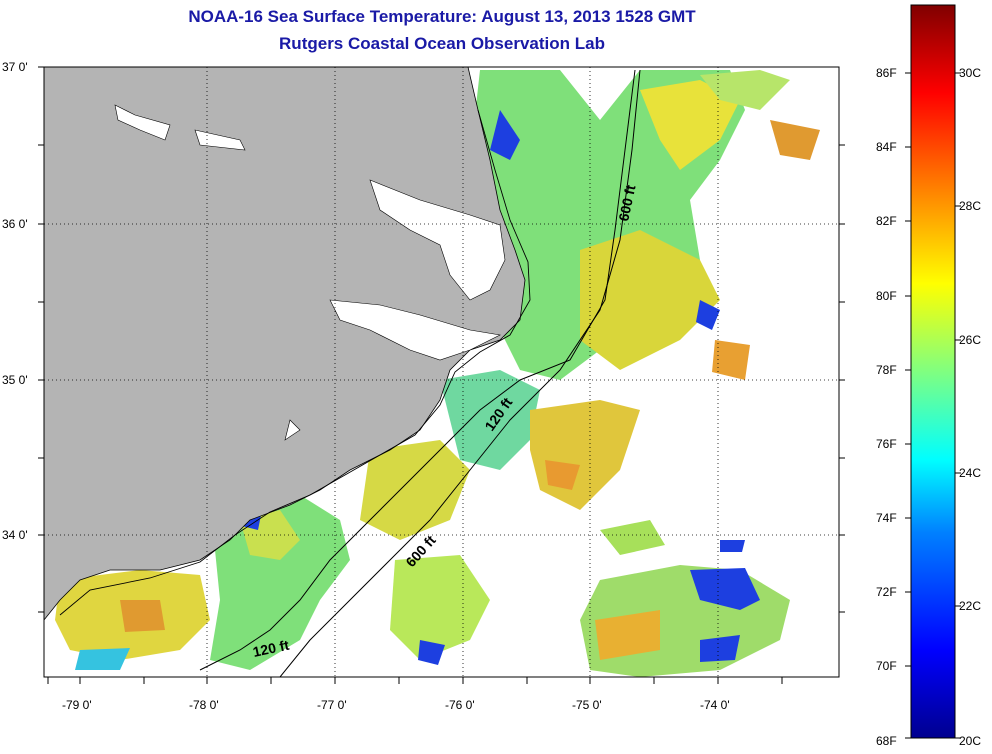 The image size is (992, 754). I want to click on cb-f-84: 84F, so click(886, 147).